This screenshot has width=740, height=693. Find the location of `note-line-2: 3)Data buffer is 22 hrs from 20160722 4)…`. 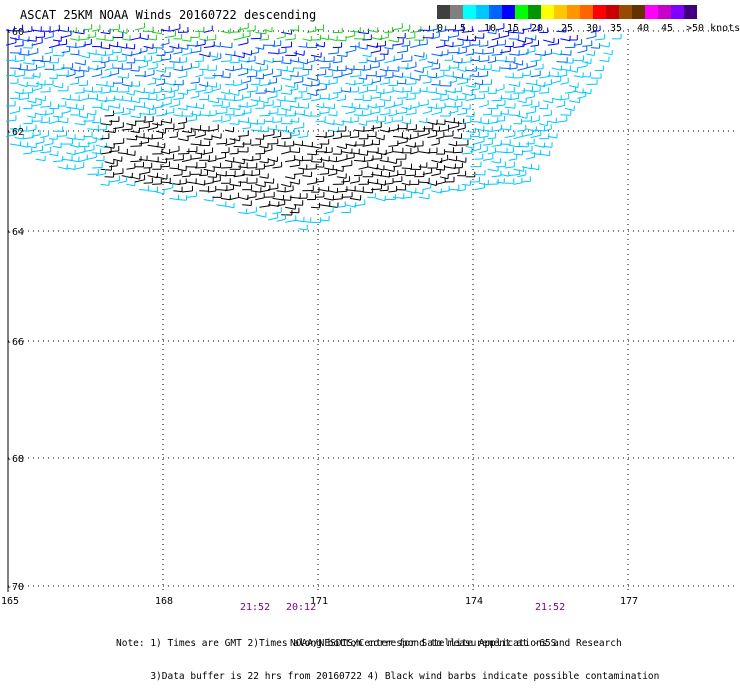

note-line-2: 3)Data buffer is 22 hrs from 20160722 4)… is located at coordinates (387, 676).